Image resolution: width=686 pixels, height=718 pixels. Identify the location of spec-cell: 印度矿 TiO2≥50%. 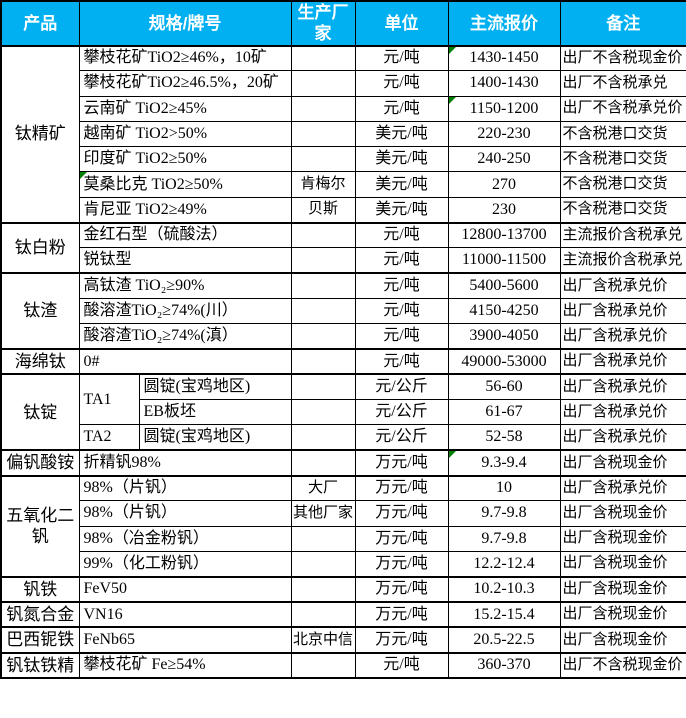
(185, 159).